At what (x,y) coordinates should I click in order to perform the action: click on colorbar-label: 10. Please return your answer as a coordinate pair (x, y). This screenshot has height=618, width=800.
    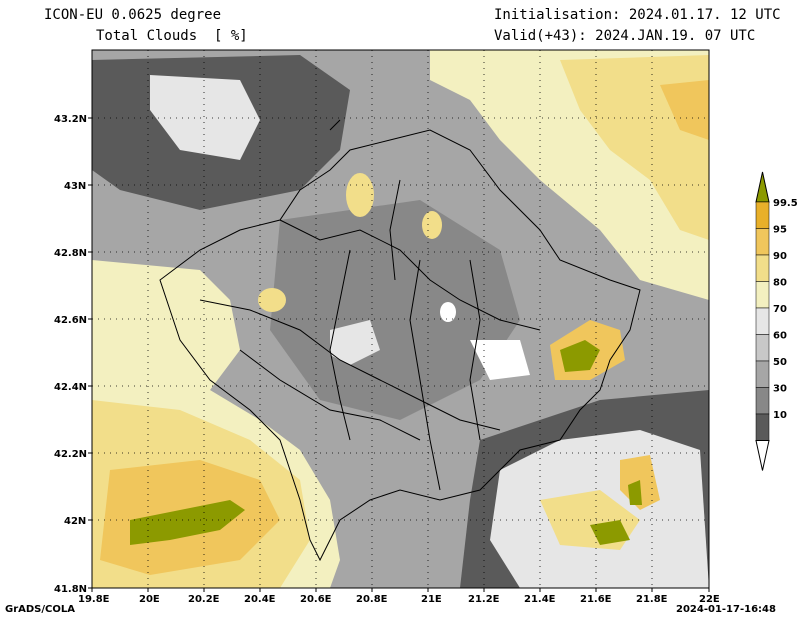
    Looking at the image, I should click on (780, 415).